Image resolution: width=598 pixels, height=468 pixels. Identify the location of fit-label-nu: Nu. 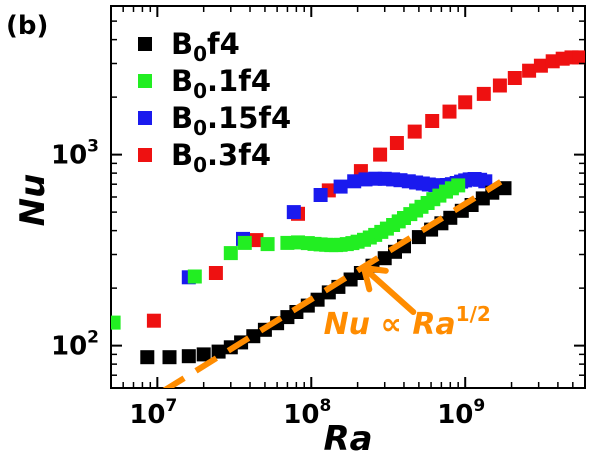
(352, 324).